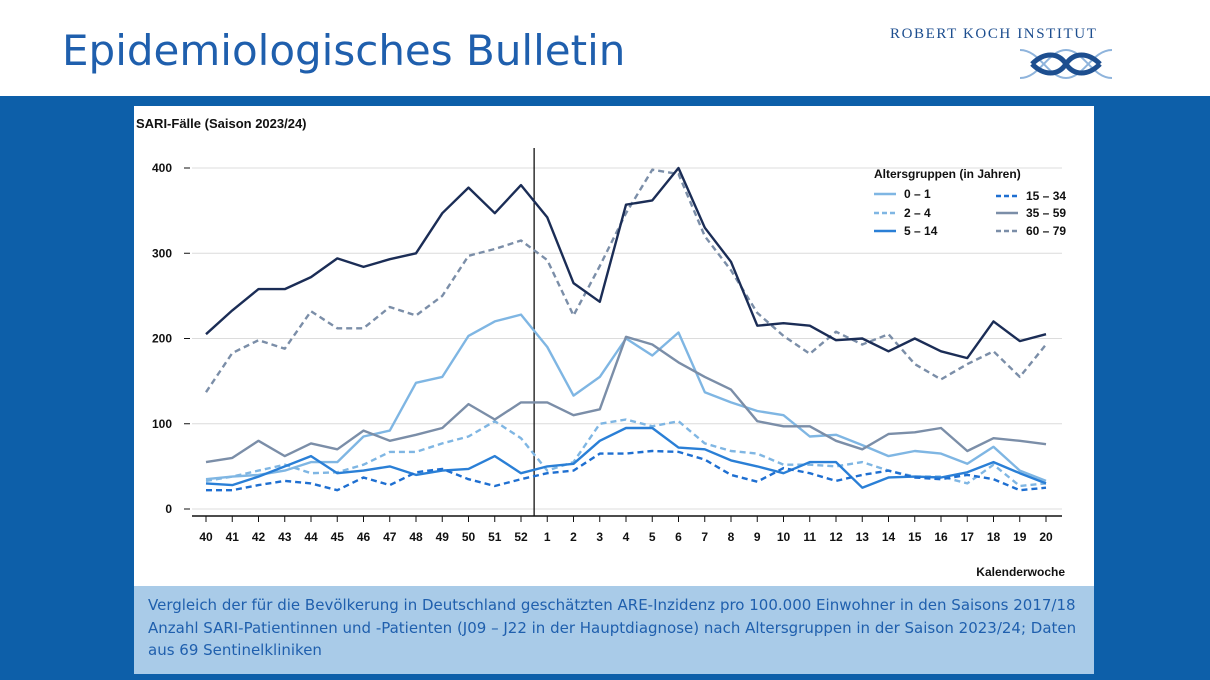 The width and height of the screenshot is (1210, 680). I want to click on y-tick-label: 100, so click(162, 424).